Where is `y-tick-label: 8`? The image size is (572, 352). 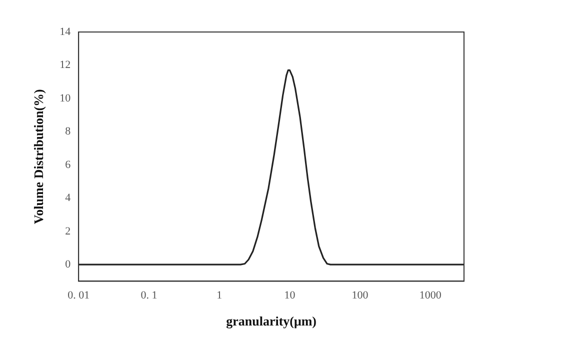
y-tick-label: 8 is located at coordinates (68, 132).